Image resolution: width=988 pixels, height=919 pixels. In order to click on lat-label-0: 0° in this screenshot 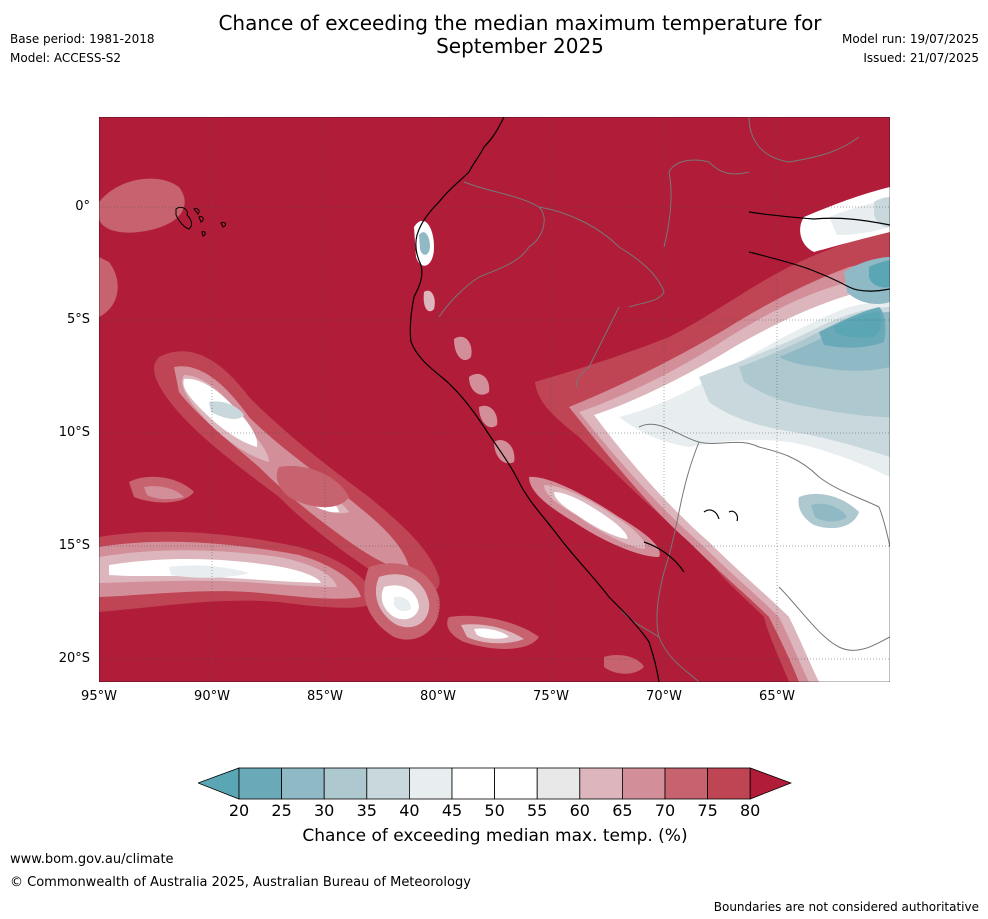, I will do `click(82, 206)`.